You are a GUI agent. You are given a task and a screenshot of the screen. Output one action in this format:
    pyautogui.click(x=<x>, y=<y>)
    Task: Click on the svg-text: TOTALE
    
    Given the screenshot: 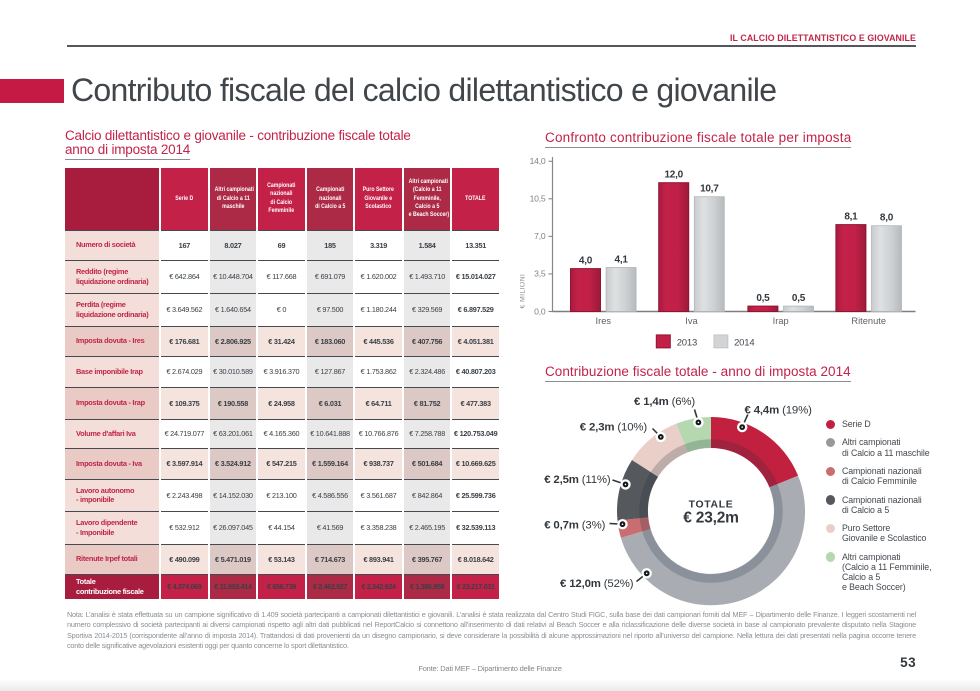 What is the action you would take?
    pyautogui.click(x=711, y=505)
    